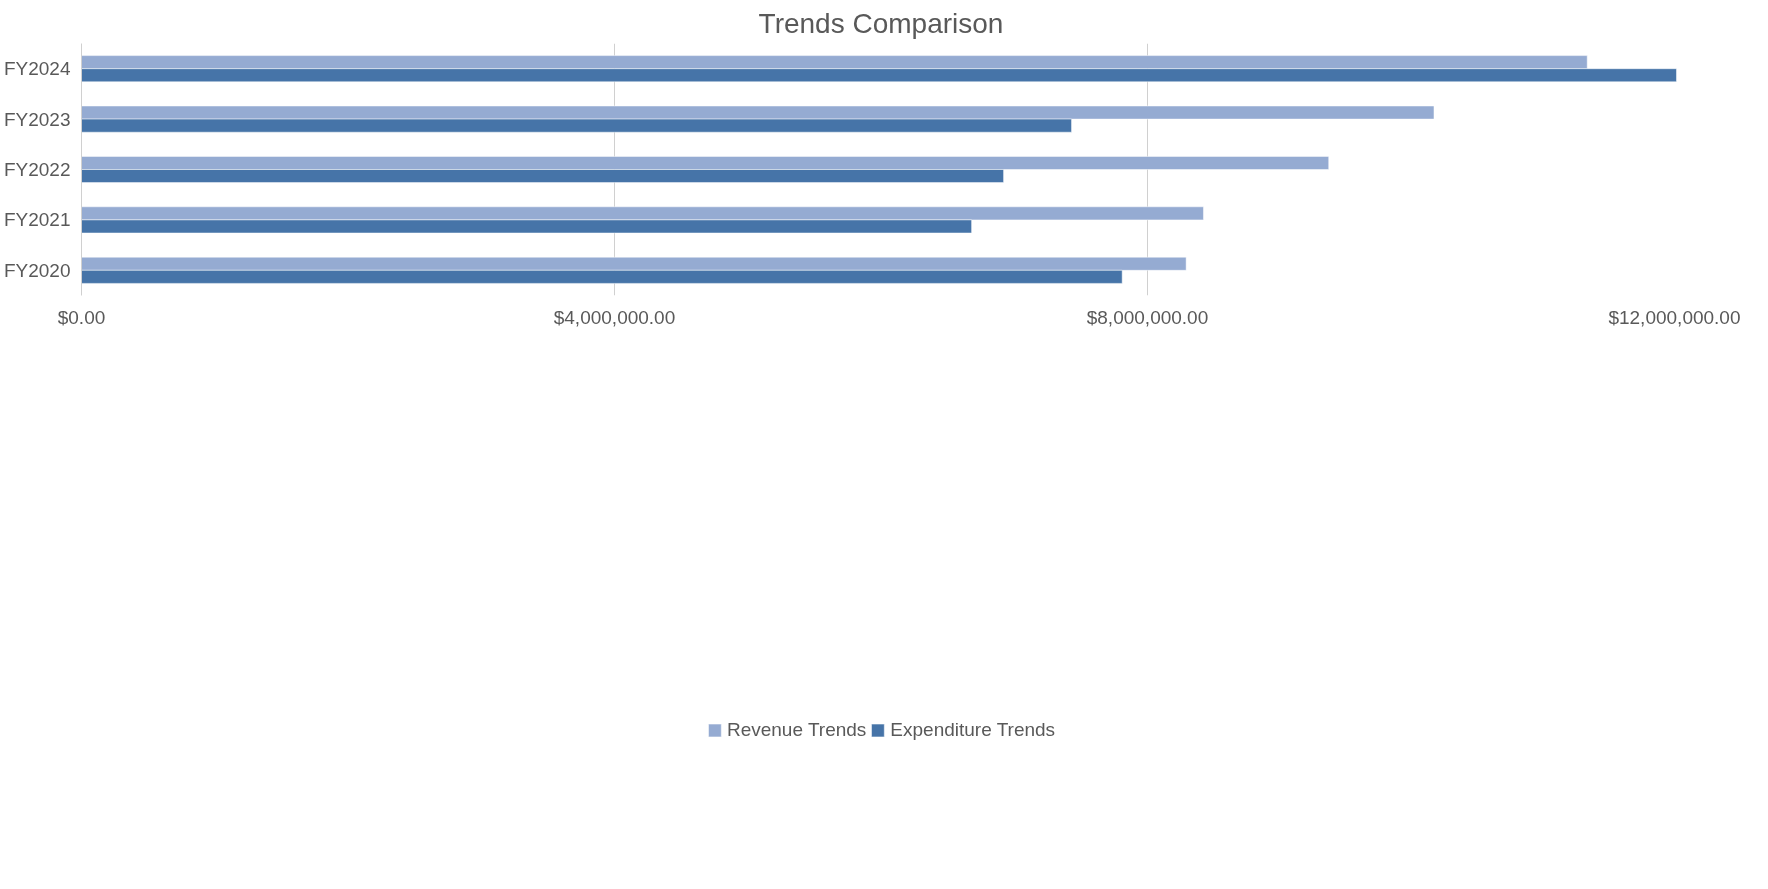 This screenshot has height=889, width=1768. What do you see at coordinates (37, 169) in the screenshot?
I see `y-tick-label: FY2022` at bounding box center [37, 169].